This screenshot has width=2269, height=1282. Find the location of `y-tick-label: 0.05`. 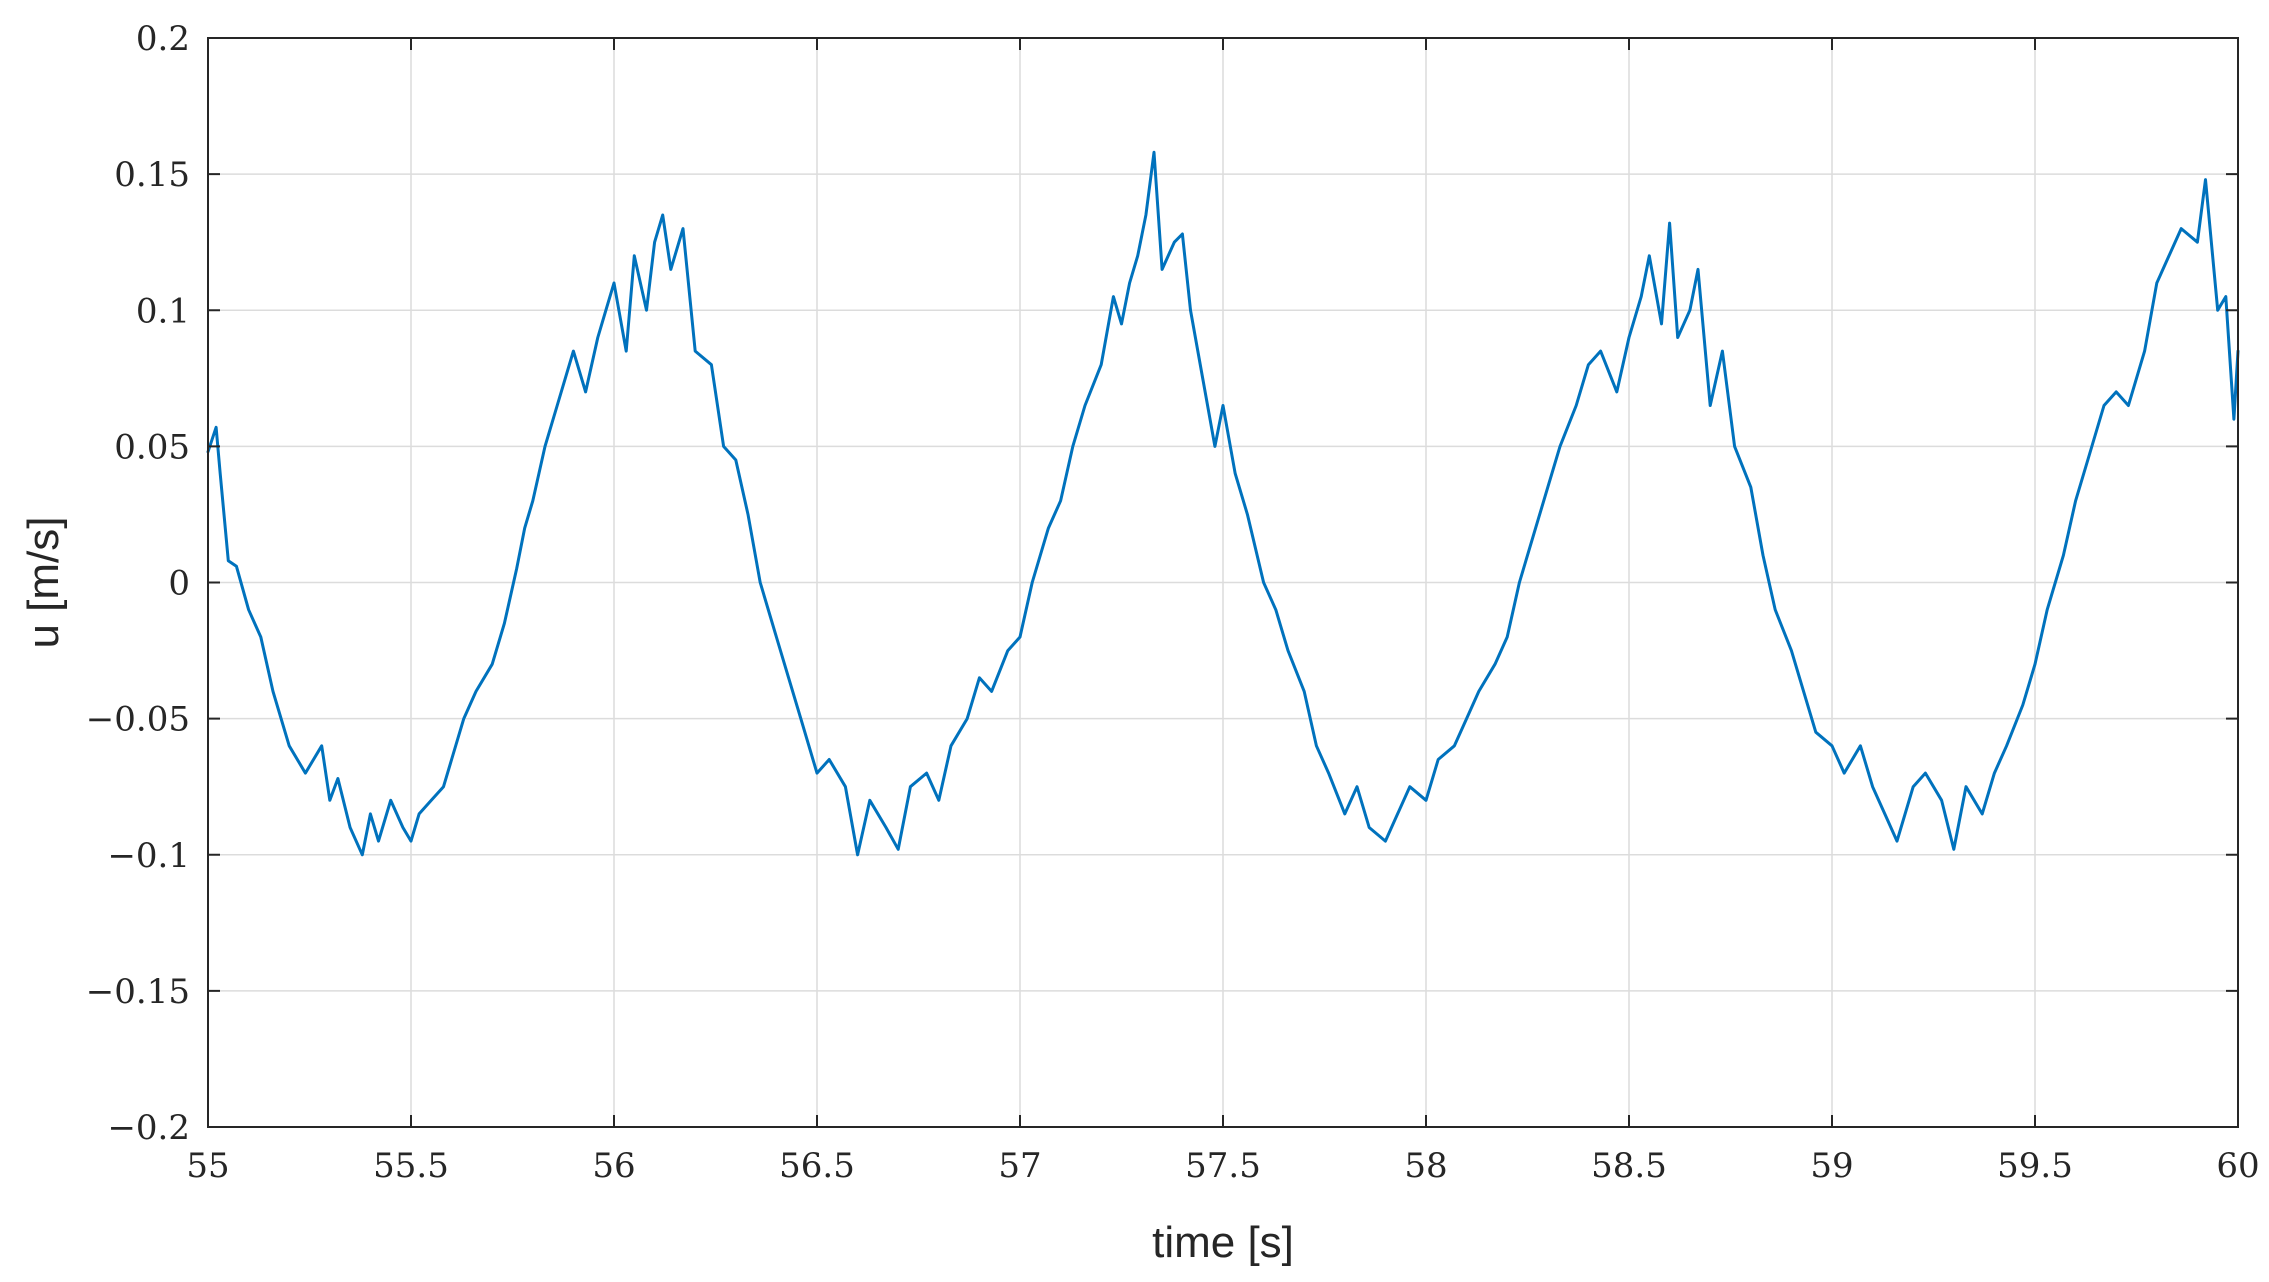

y-tick-label: 0.05 is located at coordinates (152, 447).